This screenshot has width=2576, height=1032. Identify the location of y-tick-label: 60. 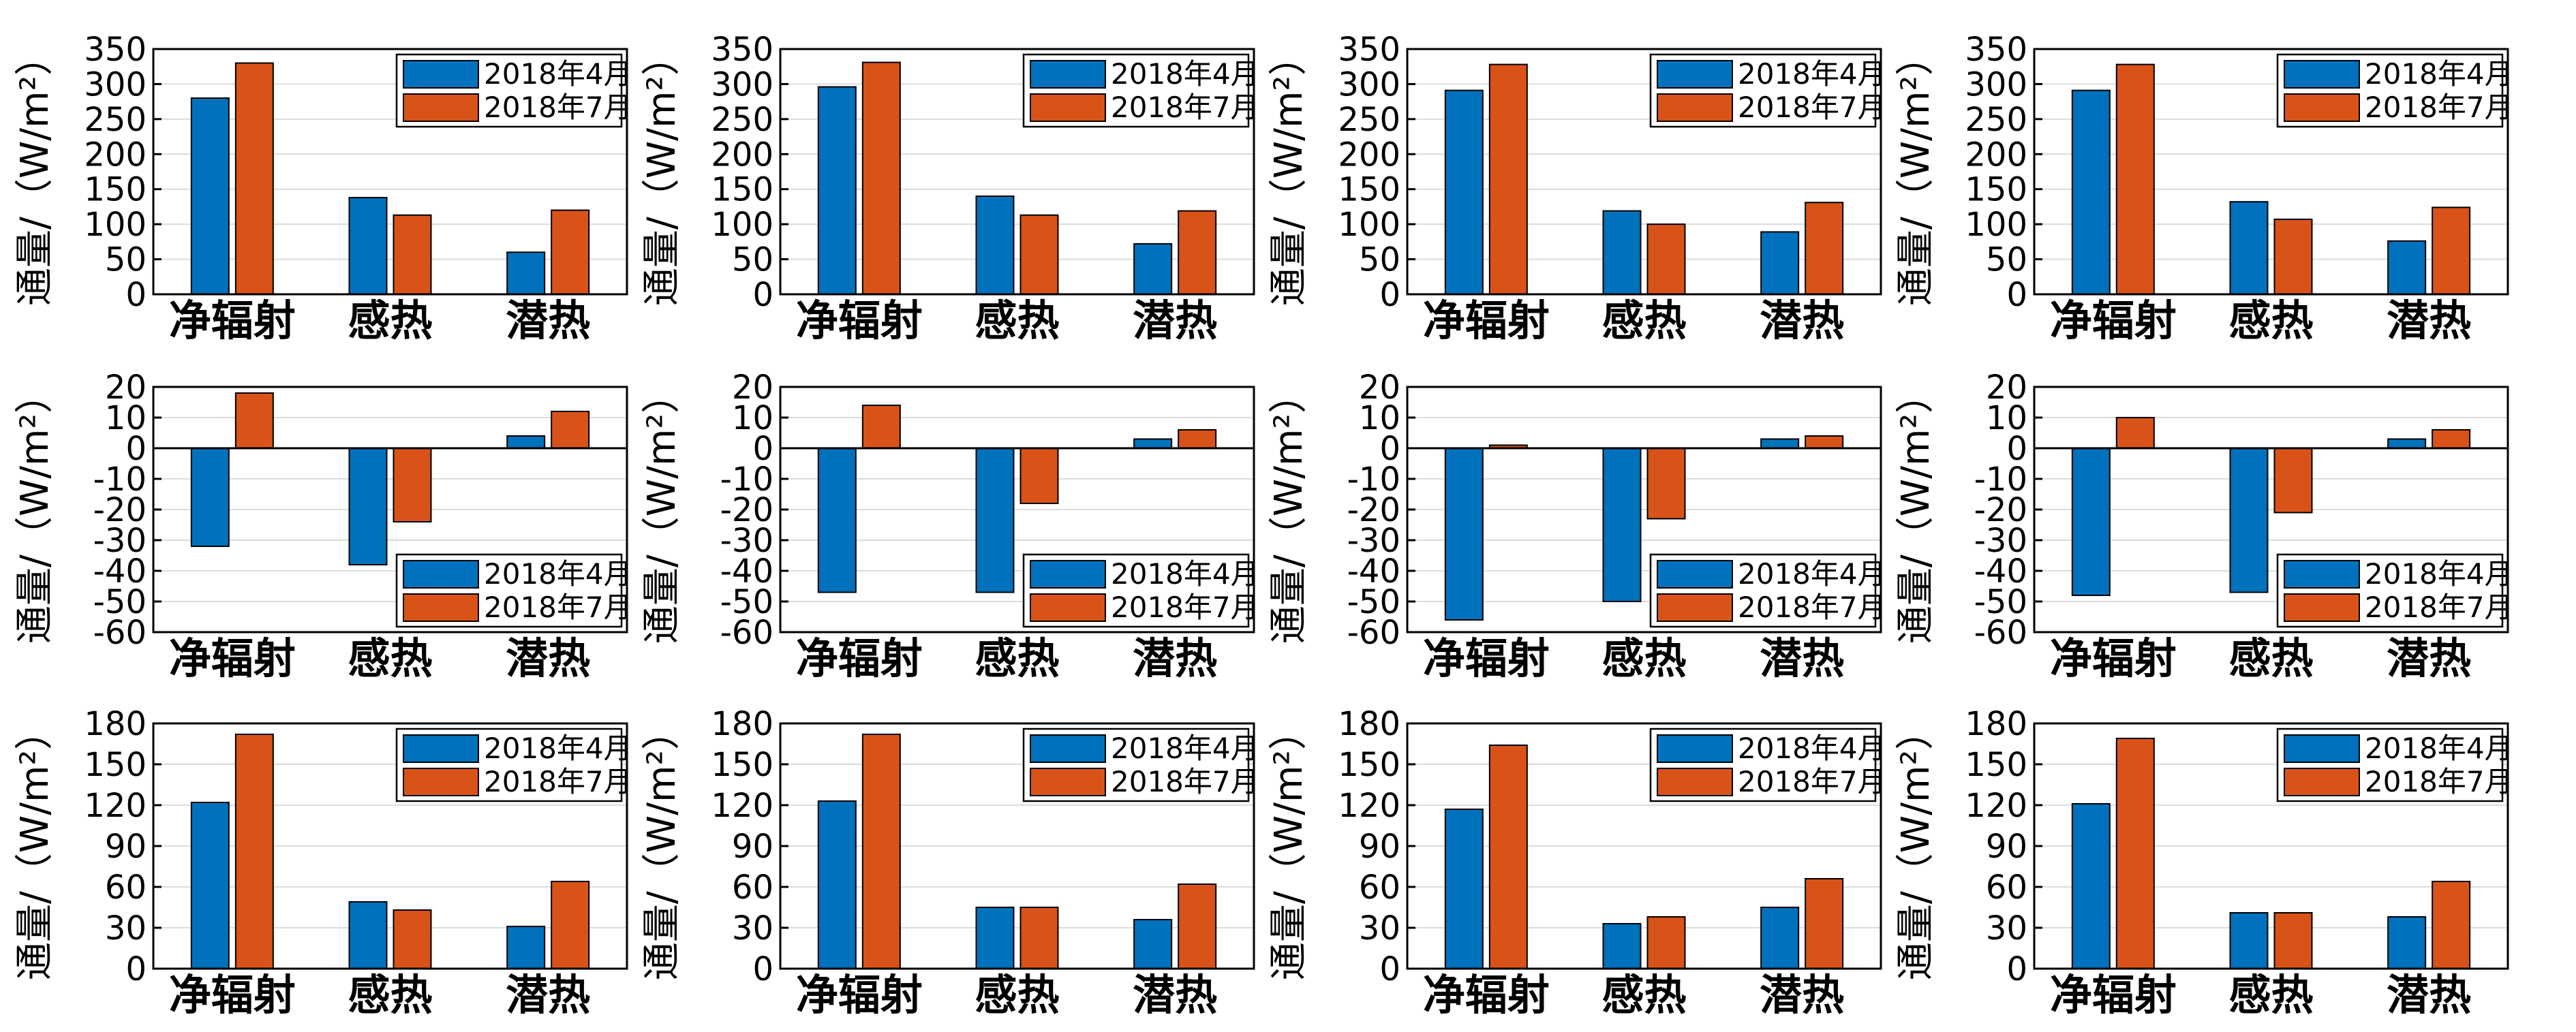
(126, 888).